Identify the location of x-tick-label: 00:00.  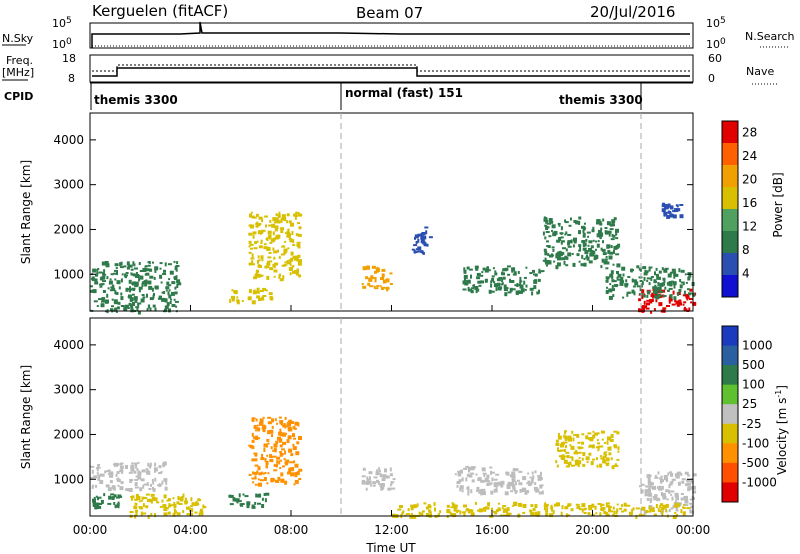
(693, 530).